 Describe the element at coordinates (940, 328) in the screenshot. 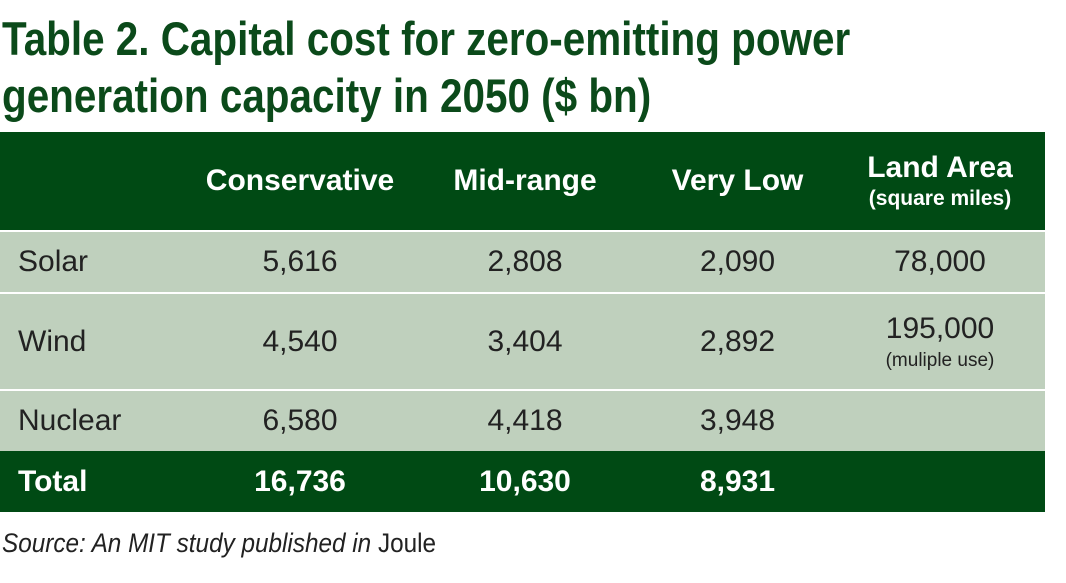

I see `land-area-value: 195,000` at that location.